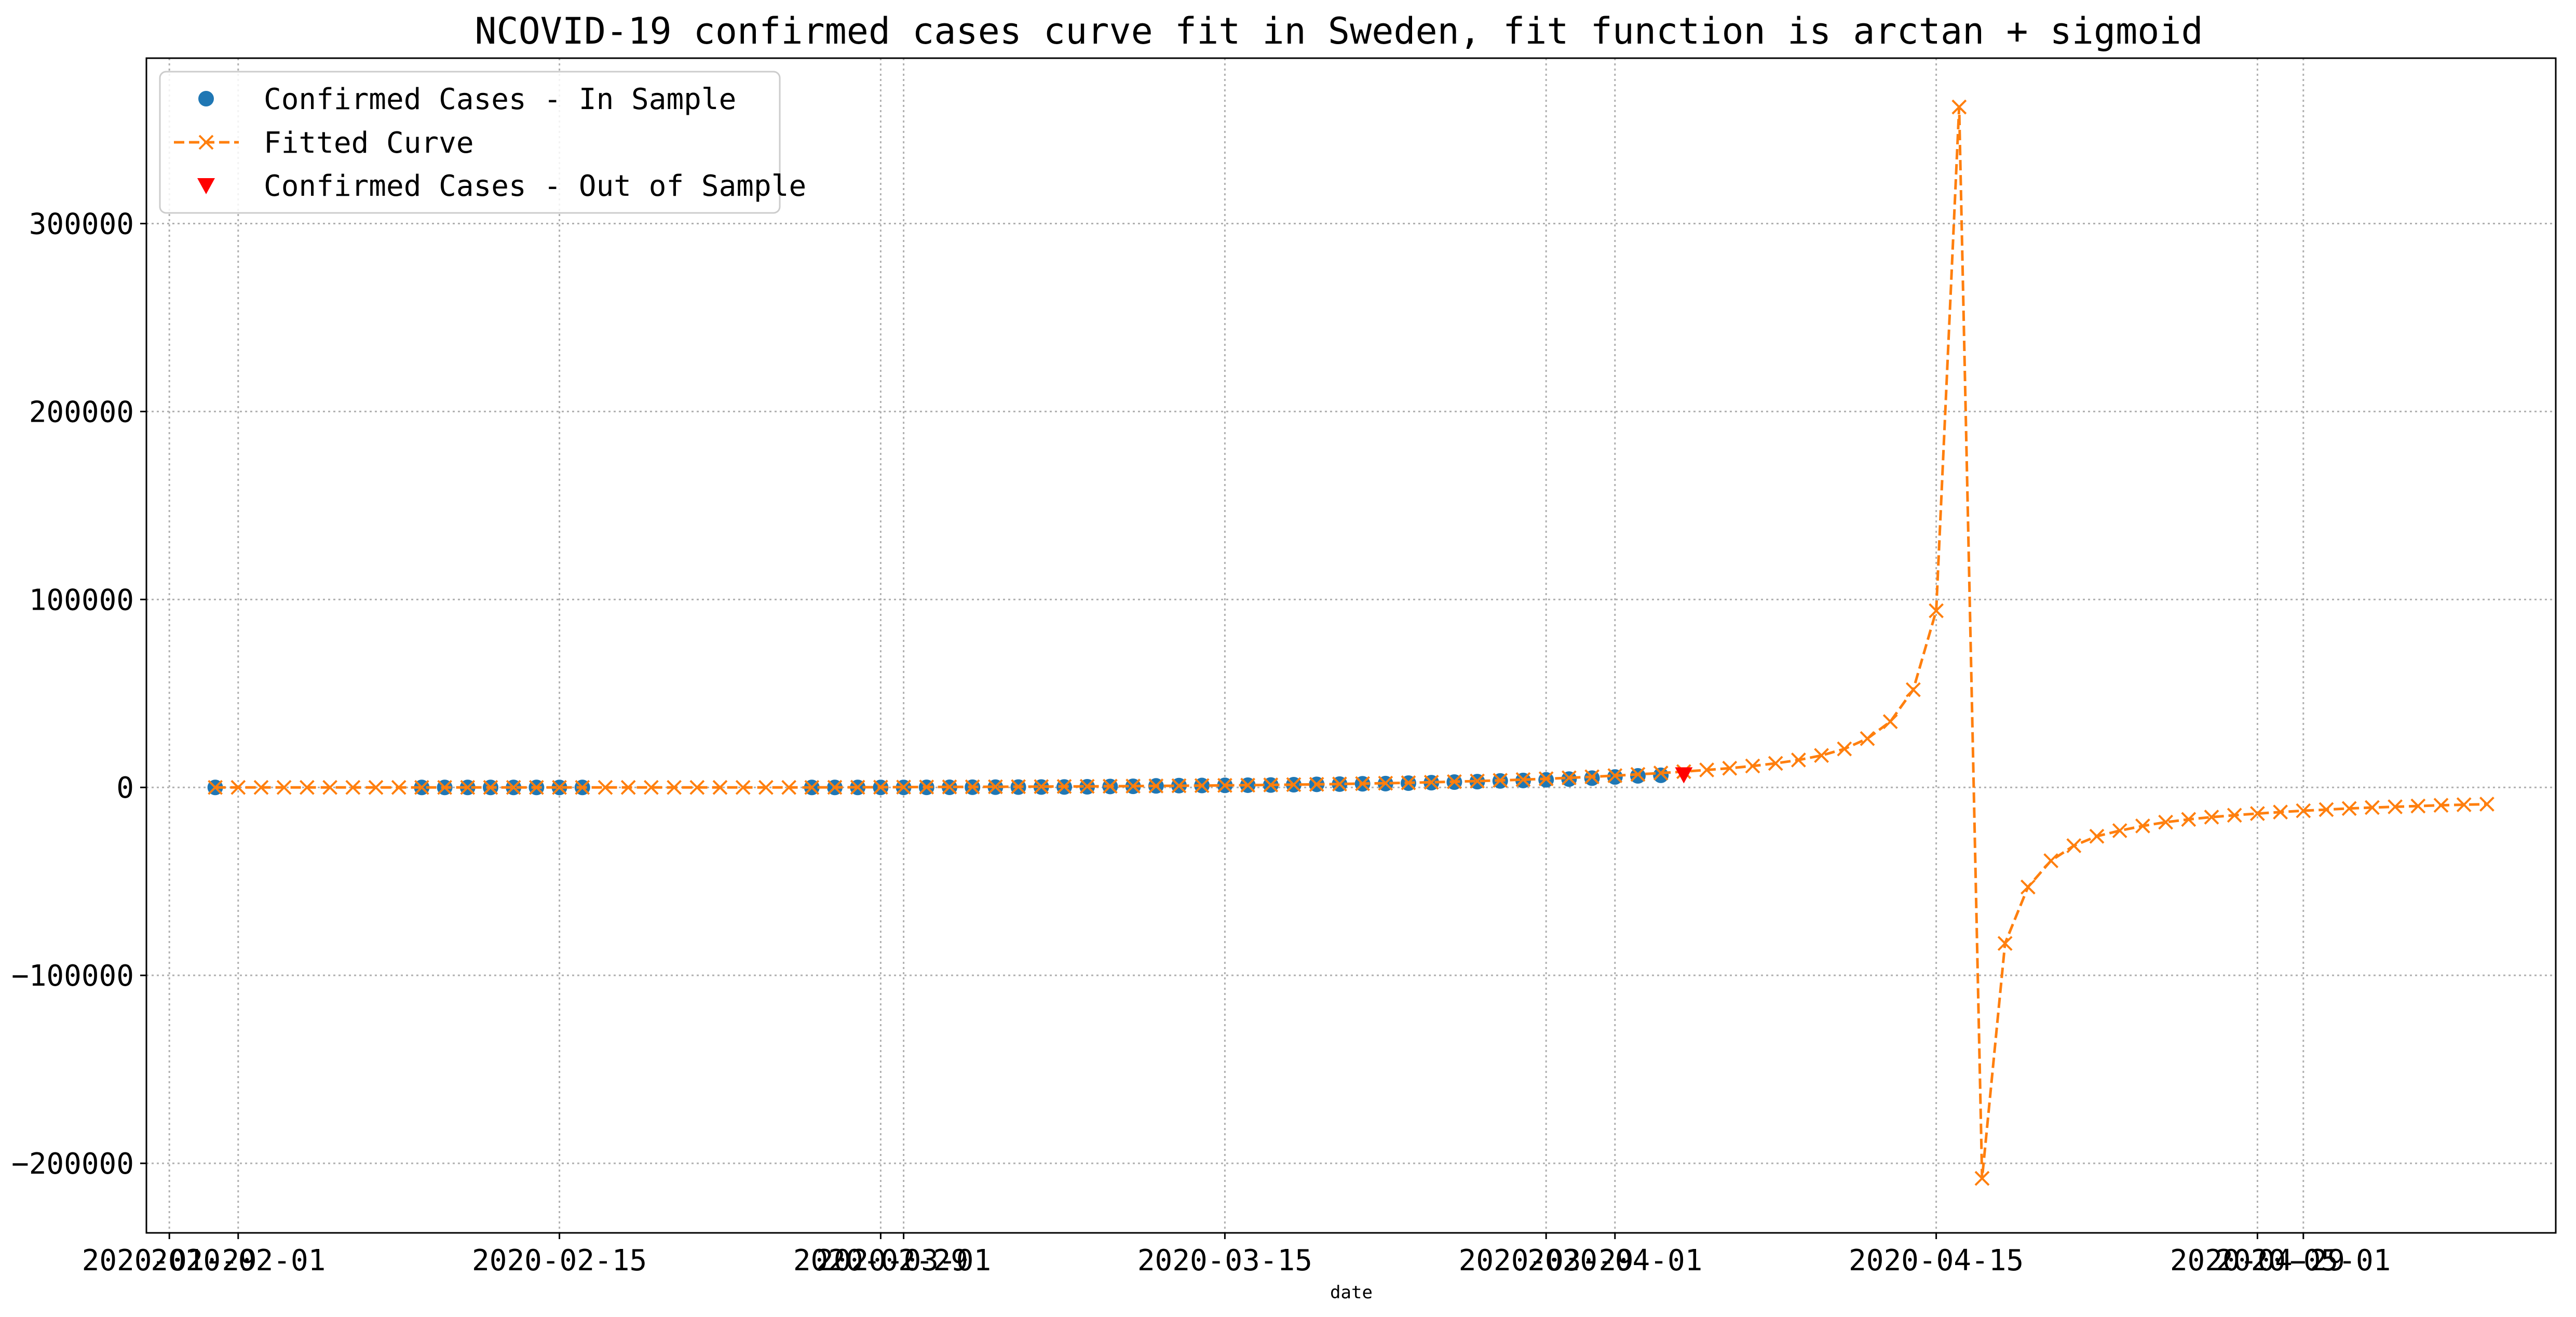  Describe the element at coordinates (78, 694) in the screenshot. I see `y-axis: −200000 −100000 0 100000 200000 300000` at that location.